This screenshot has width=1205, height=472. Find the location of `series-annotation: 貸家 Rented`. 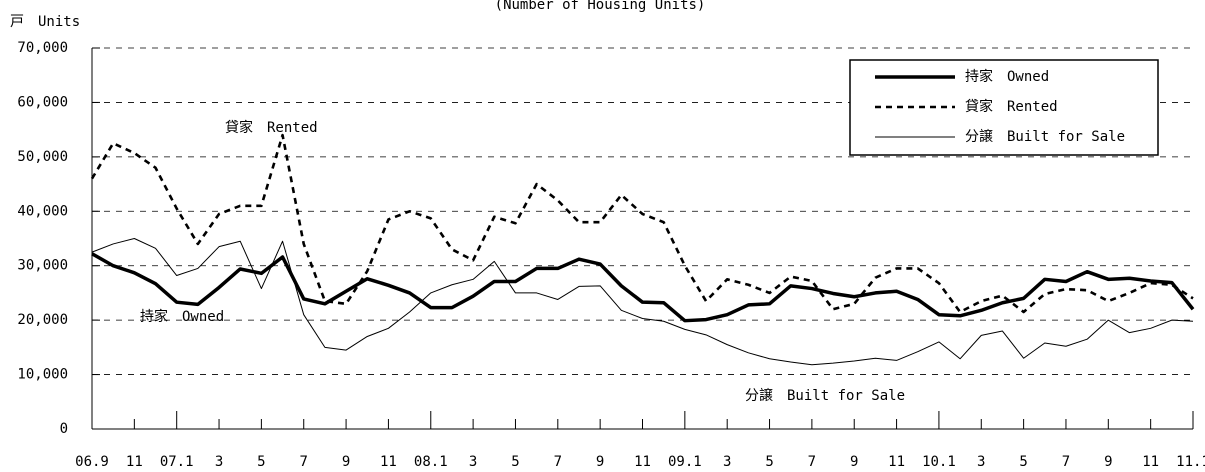

series-annotation: 貸家 Rented is located at coordinates (271, 127).